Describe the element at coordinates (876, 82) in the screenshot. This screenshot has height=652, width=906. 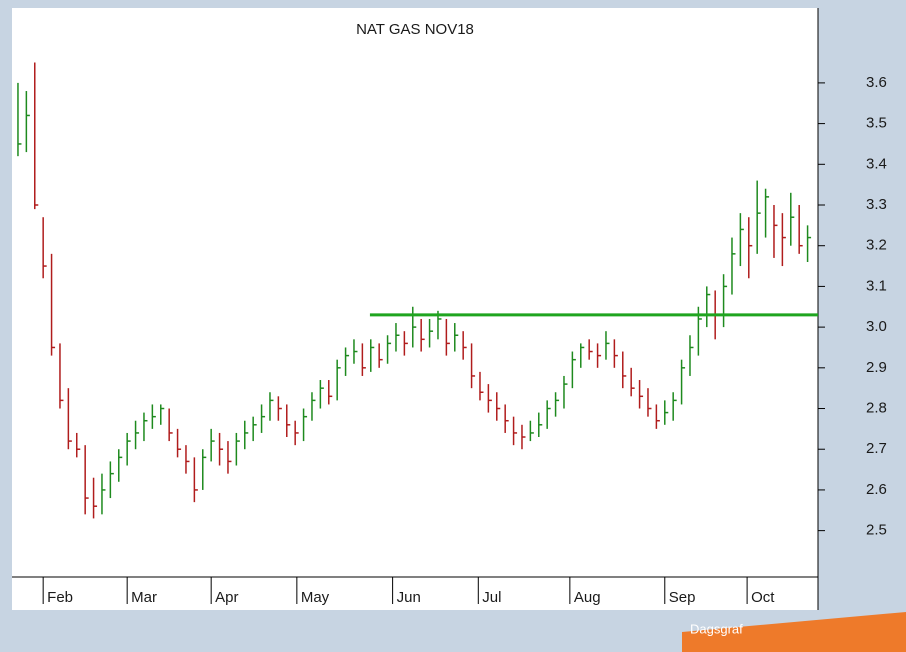
I see `y-tick-label: 3.6` at that location.